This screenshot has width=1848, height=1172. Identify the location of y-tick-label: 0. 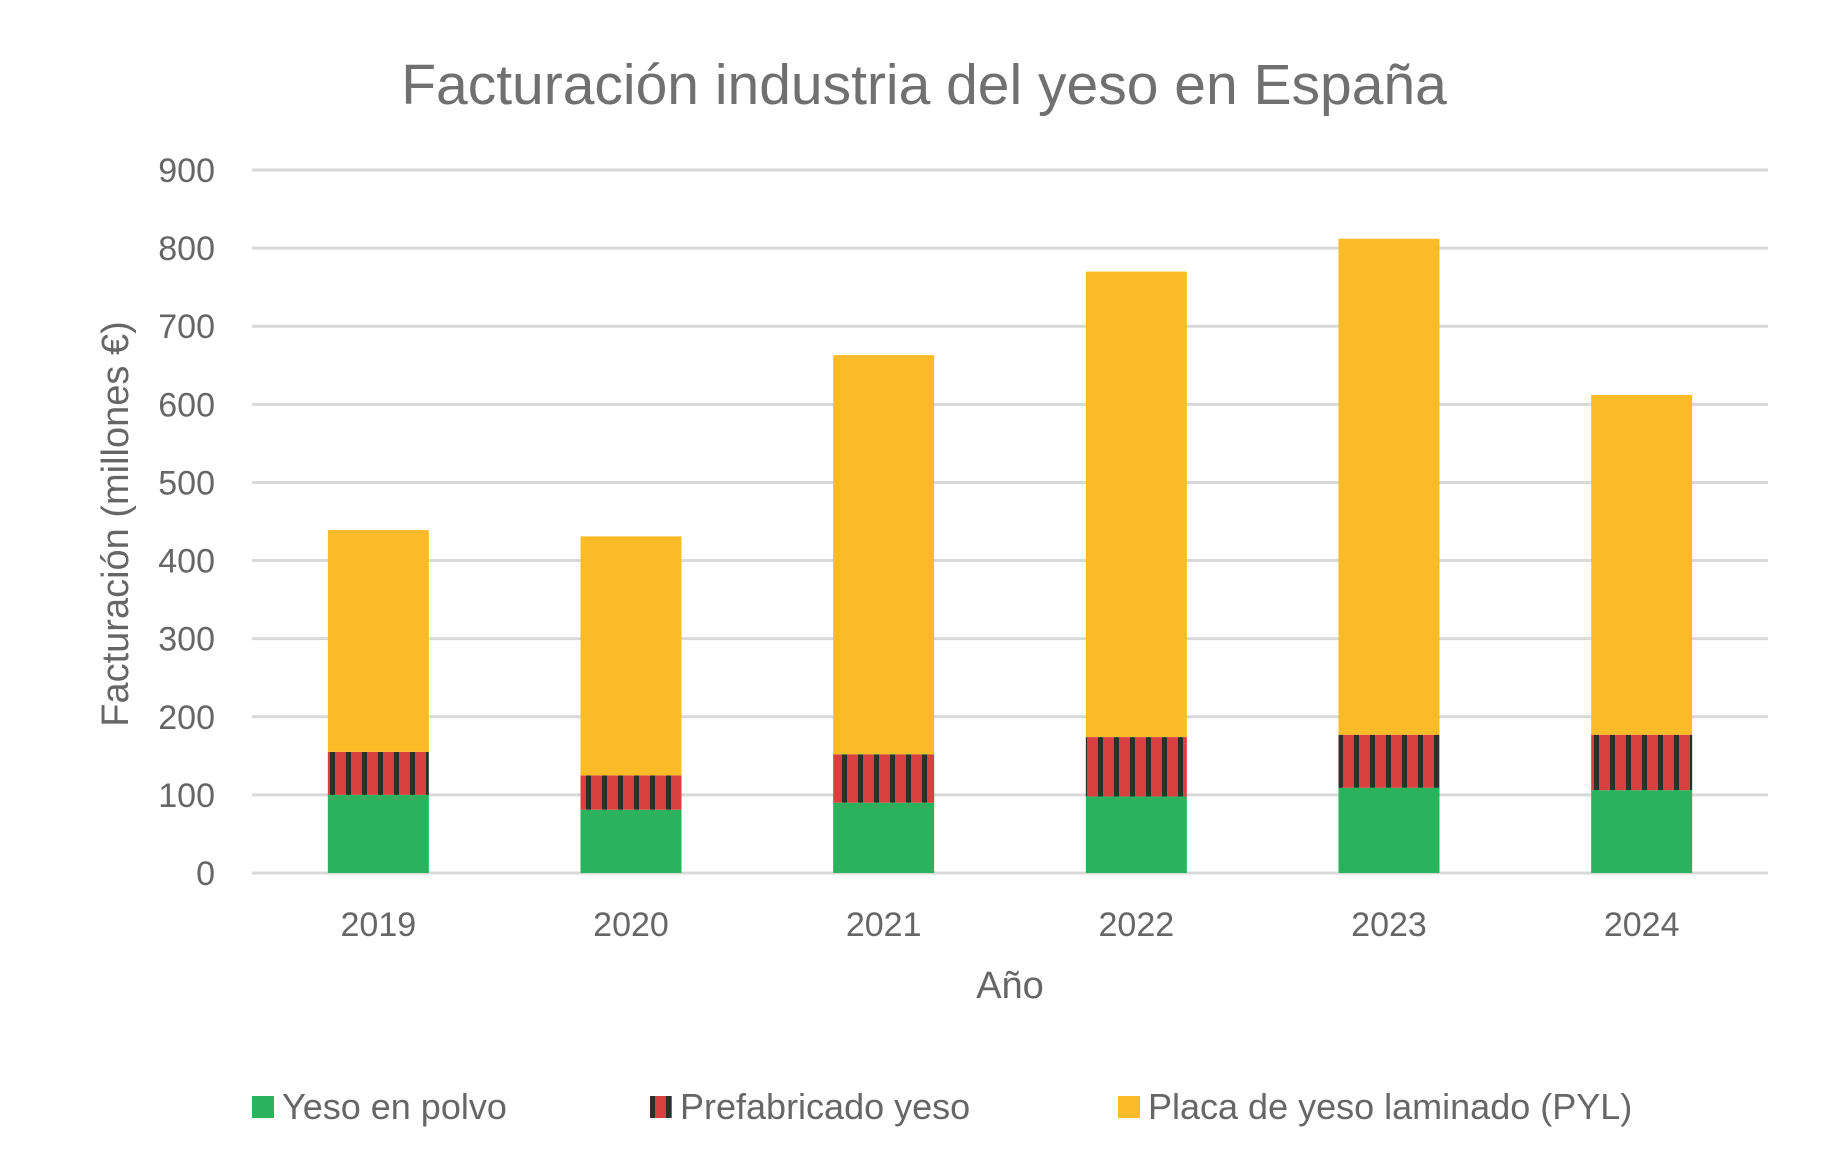
(205, 874).